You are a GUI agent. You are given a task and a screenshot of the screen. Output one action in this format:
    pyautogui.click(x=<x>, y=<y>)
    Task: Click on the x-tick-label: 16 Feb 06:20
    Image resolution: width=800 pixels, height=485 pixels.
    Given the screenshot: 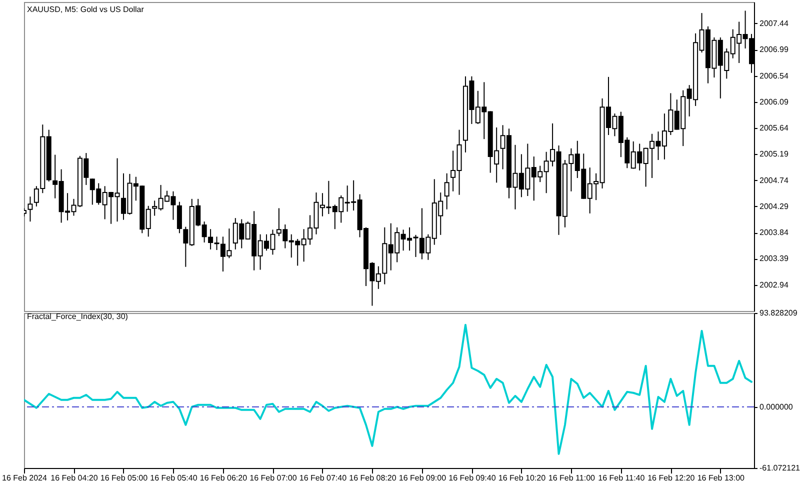 What is the action you would take?
    pyautogui.click(x=224, y=478)
    